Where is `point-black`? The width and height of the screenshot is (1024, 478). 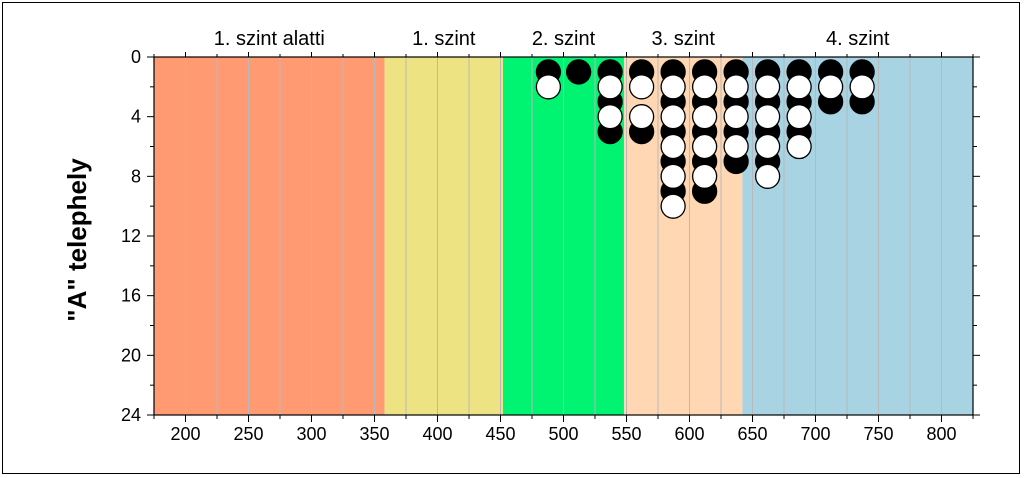 point-black is located at coordinates (578, 72).